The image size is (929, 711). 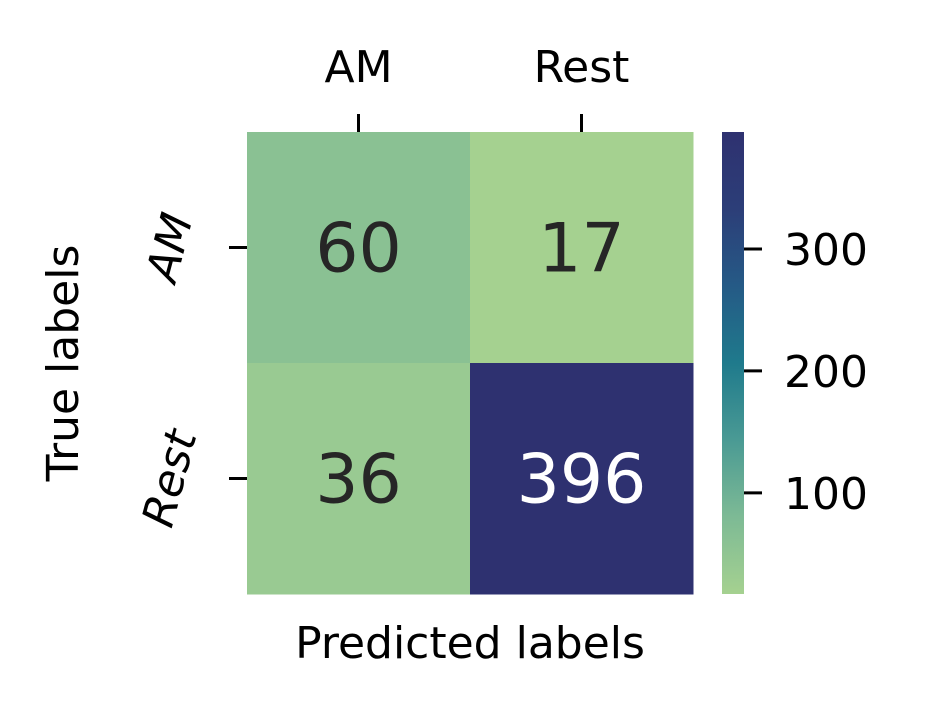 I want to click on cell-value-rest-rest: 396, so click(x=582, y=480).